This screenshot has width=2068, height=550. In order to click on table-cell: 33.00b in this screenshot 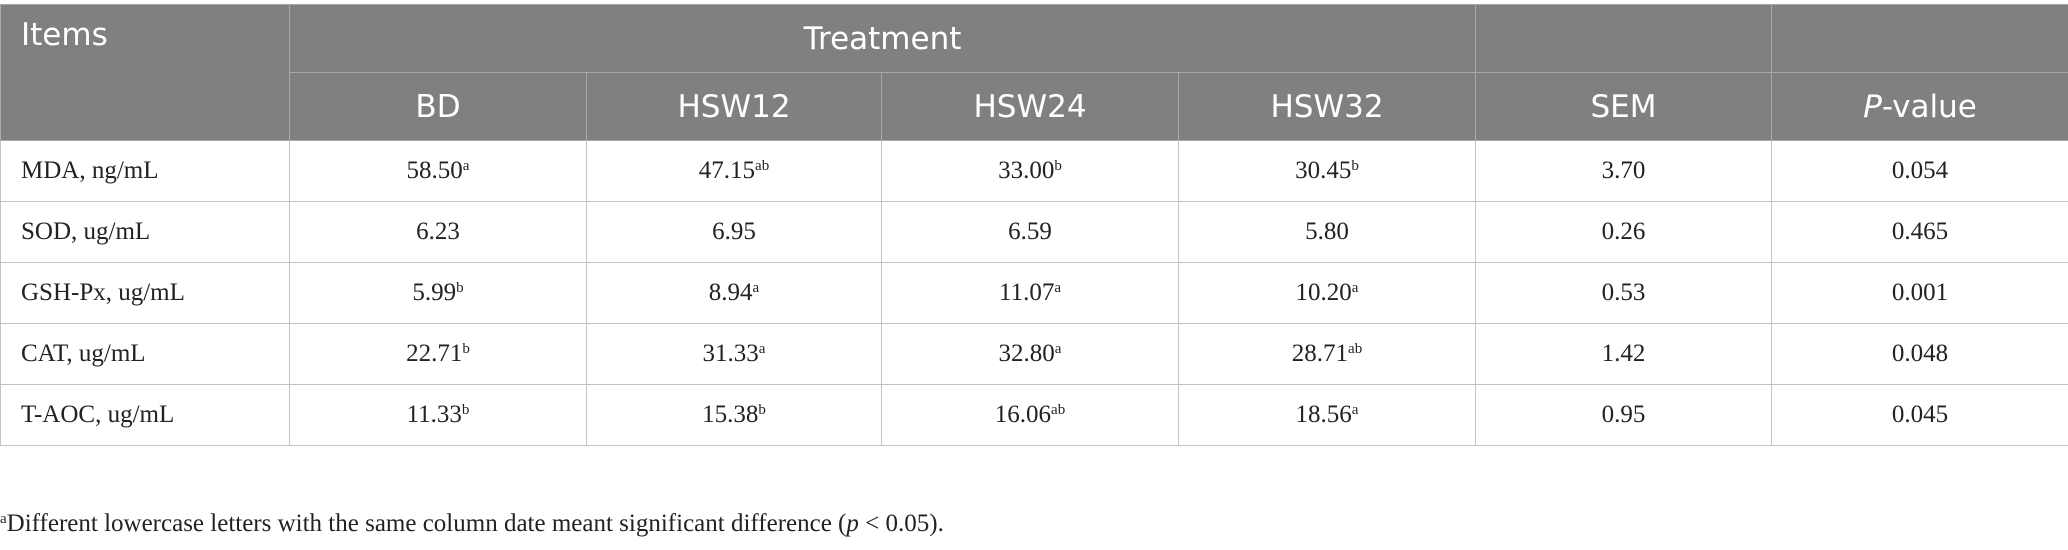, I will do `click(1030, 171)`.